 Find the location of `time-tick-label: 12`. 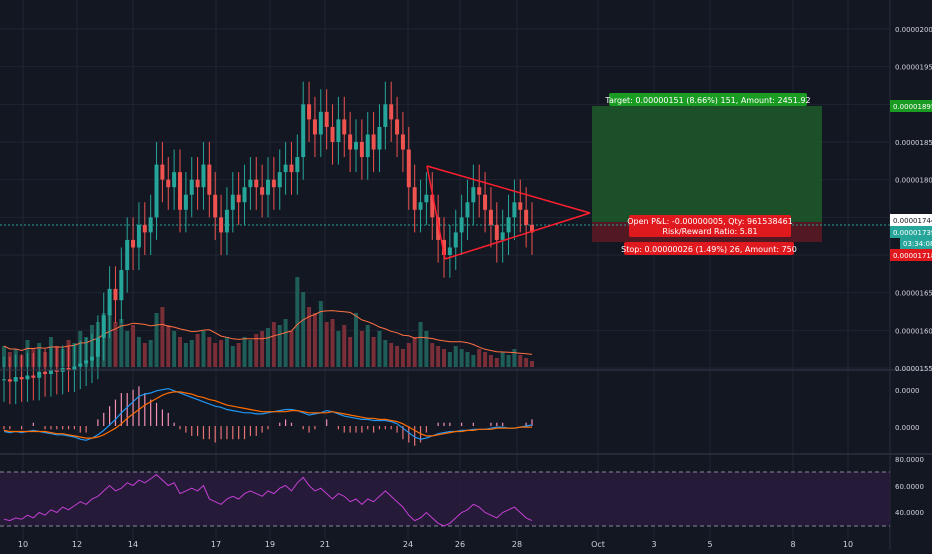

time-tick-label: 12 is located at coordinates (77, 544).